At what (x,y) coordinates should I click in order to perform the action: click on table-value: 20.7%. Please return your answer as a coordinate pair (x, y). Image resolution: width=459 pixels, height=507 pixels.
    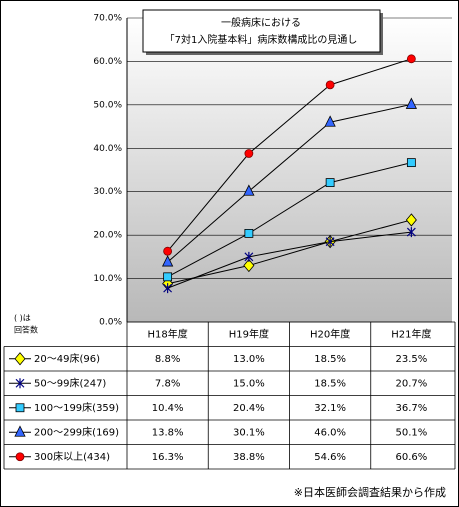
    Looking at the image, I should click on (411, 383).